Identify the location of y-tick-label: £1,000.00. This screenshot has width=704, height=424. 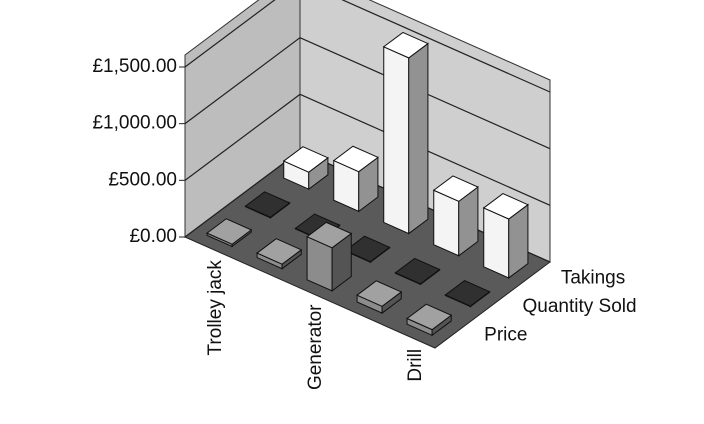
(134, 123).